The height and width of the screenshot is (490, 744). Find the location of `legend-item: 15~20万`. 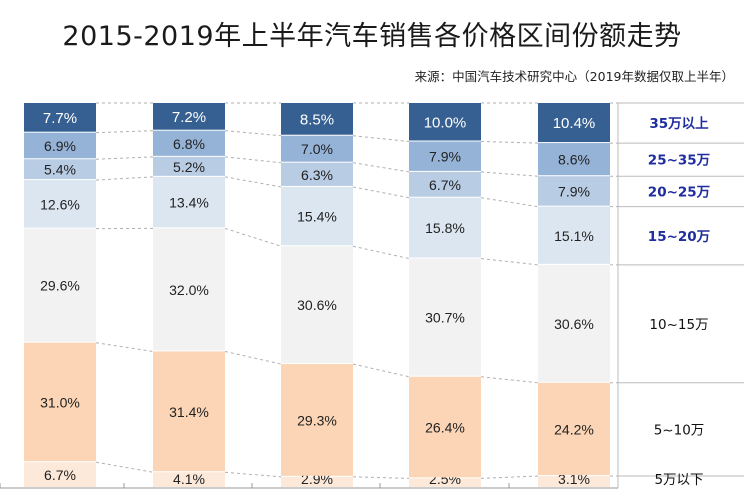

legend-item: 15~20万 is located at coordinates (679, 237).